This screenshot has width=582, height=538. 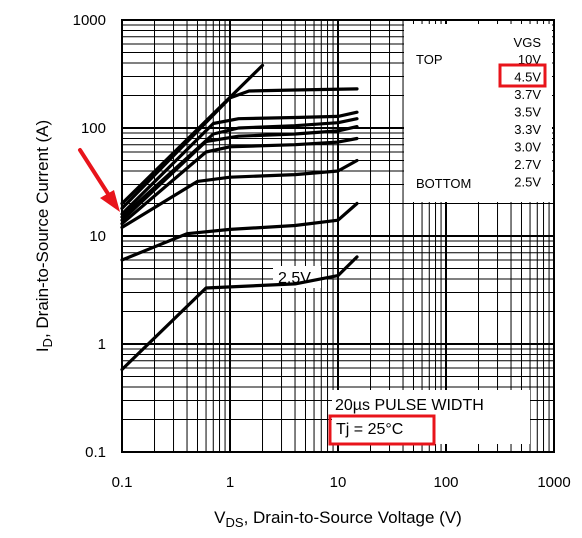 I want to click on legend-entry: 4.5V, so click(x=527, y=77).